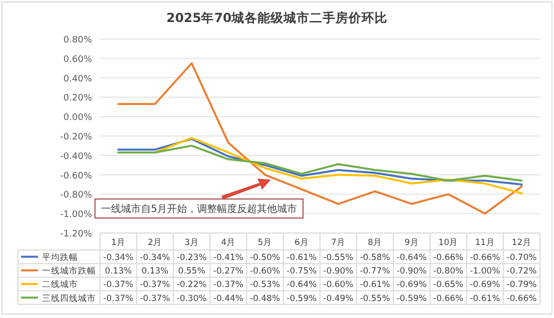  I want to click on data-label: -0.50%, so click(265, 258).